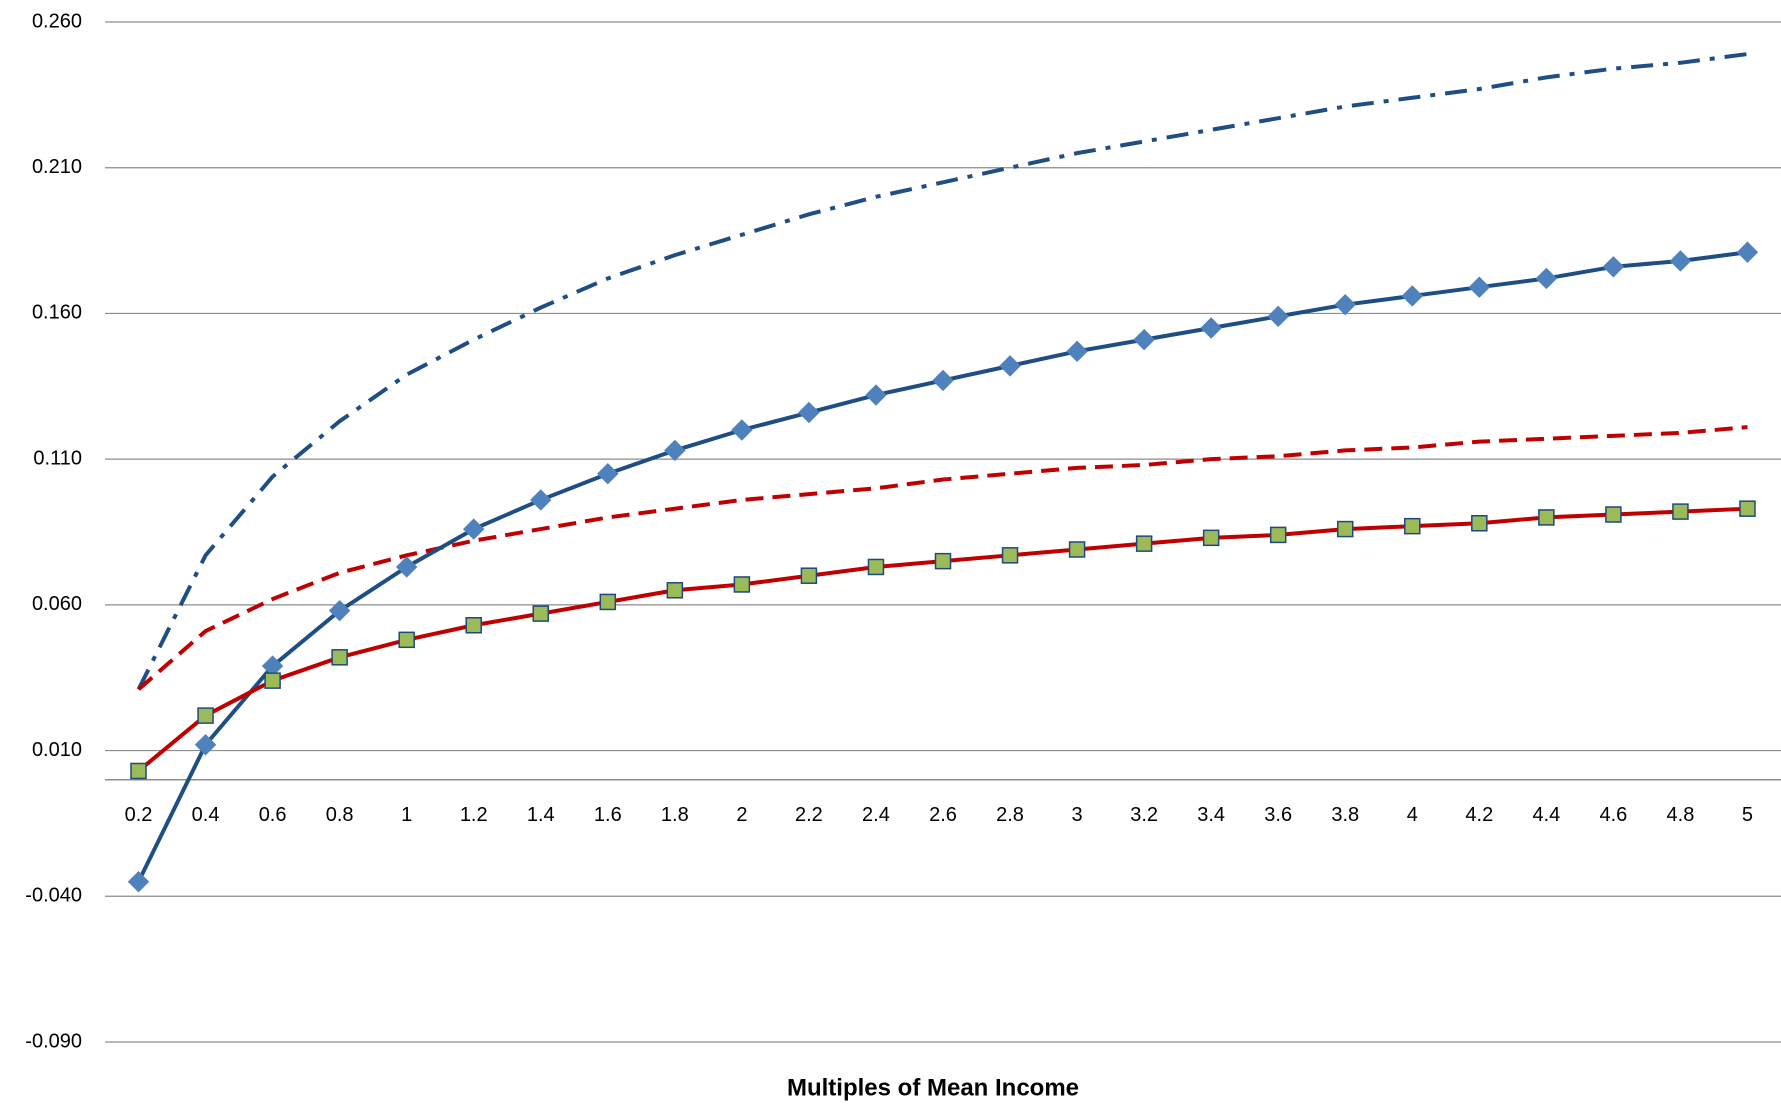  Describe the element at coordinates (57, 604) in the screenshot. I see `y-tick-label: 0.060` at that location.